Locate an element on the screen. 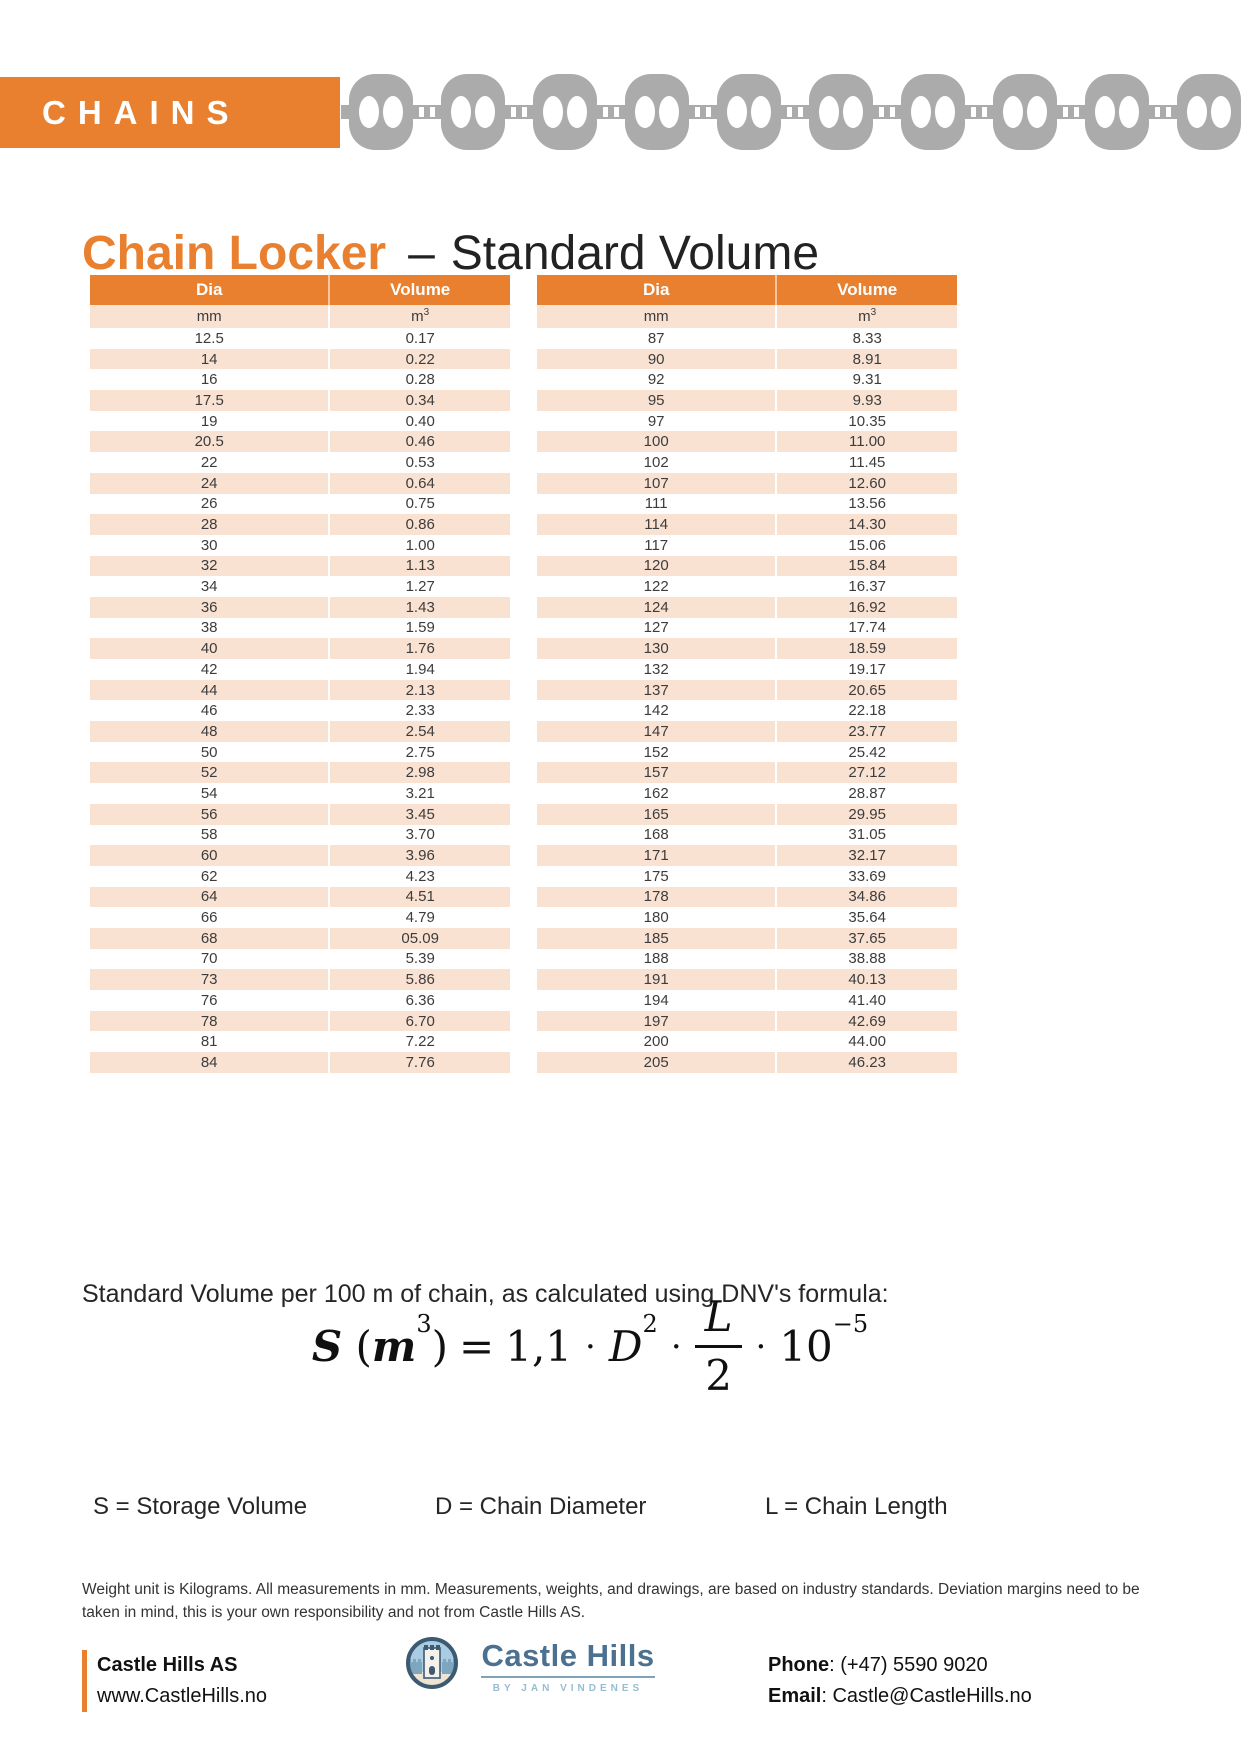 The width and height of the screenshot is (1241, 1755). volume-cell: 0.40 is located at coordinates (419, 421).